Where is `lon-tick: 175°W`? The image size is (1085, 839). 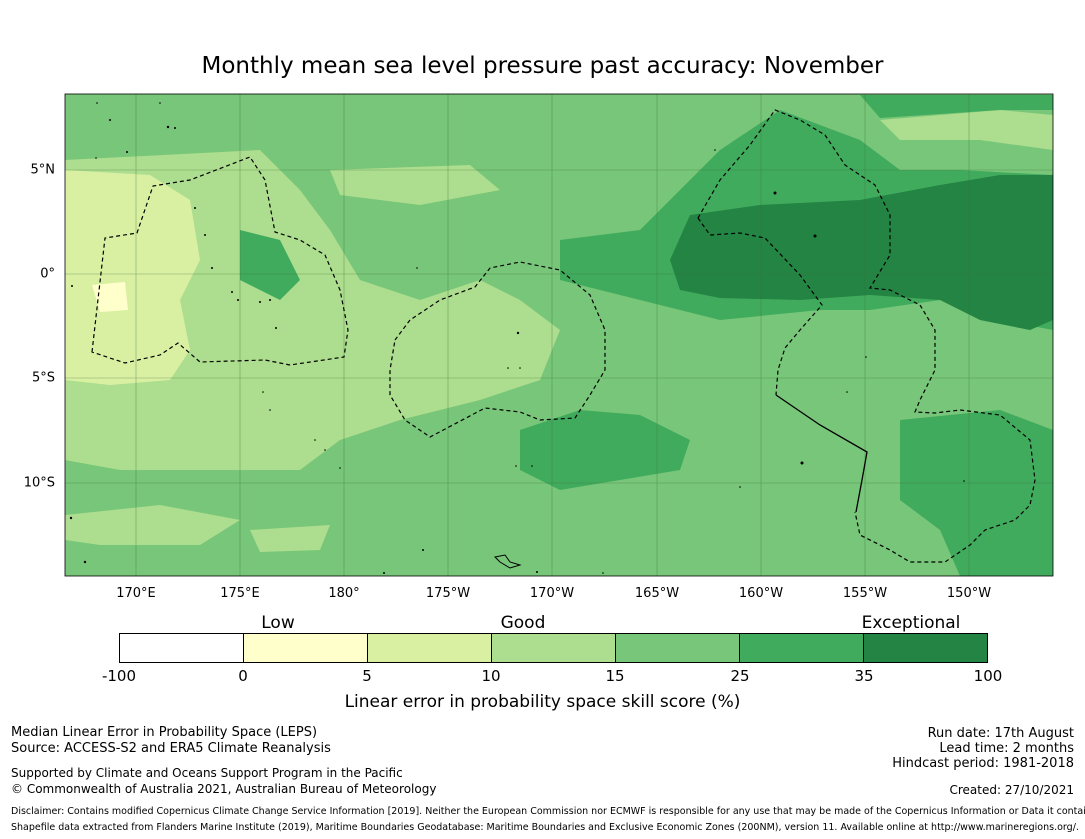 lon-tick: 175°W is located at coordinates (448, 593).